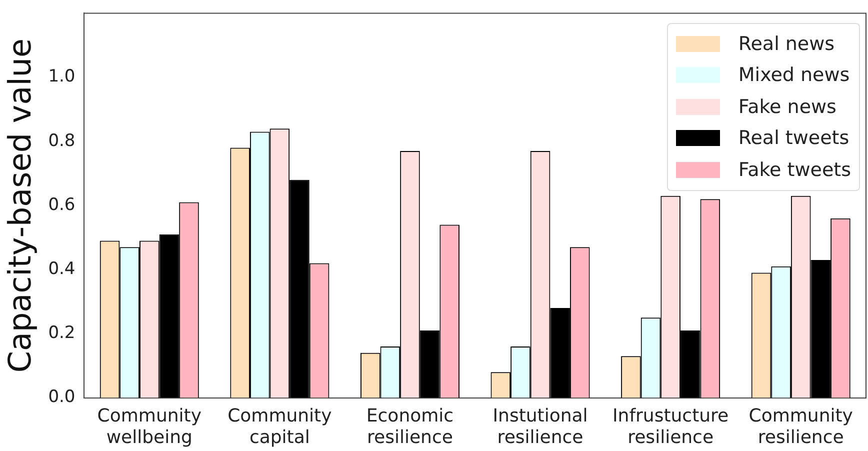 The image size is (868, 451). What do you see at coordinates (62, 140) in the screenshot?
I see `y-tick-label: 0.8` at bounding box center [62, 140].